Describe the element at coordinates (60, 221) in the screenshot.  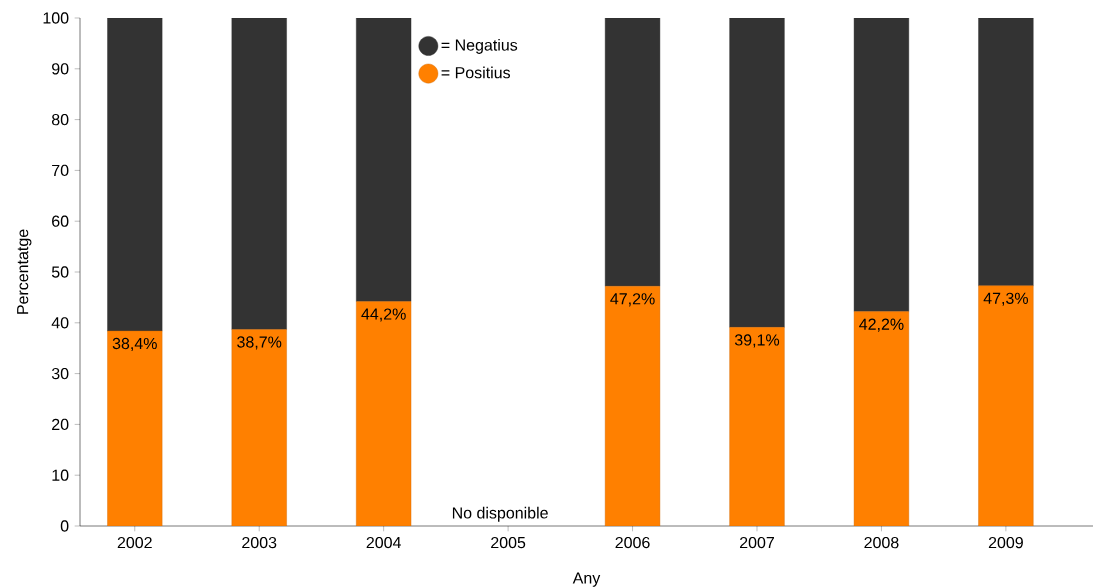
I see `y-tick-label: 60` at that location.